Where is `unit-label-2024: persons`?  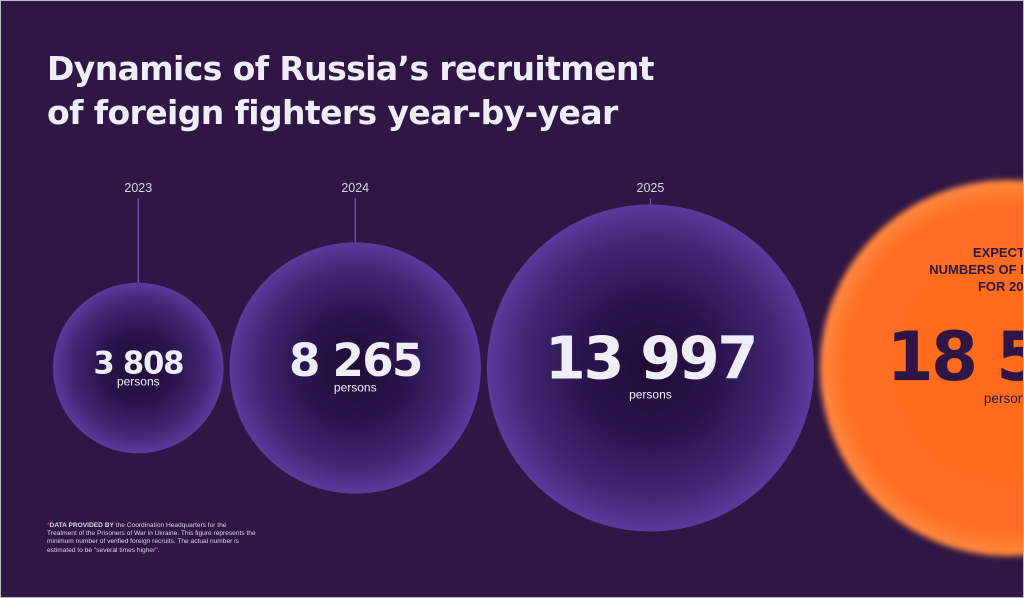 unit-label-2024: persons is located at coordinates (355, 388).